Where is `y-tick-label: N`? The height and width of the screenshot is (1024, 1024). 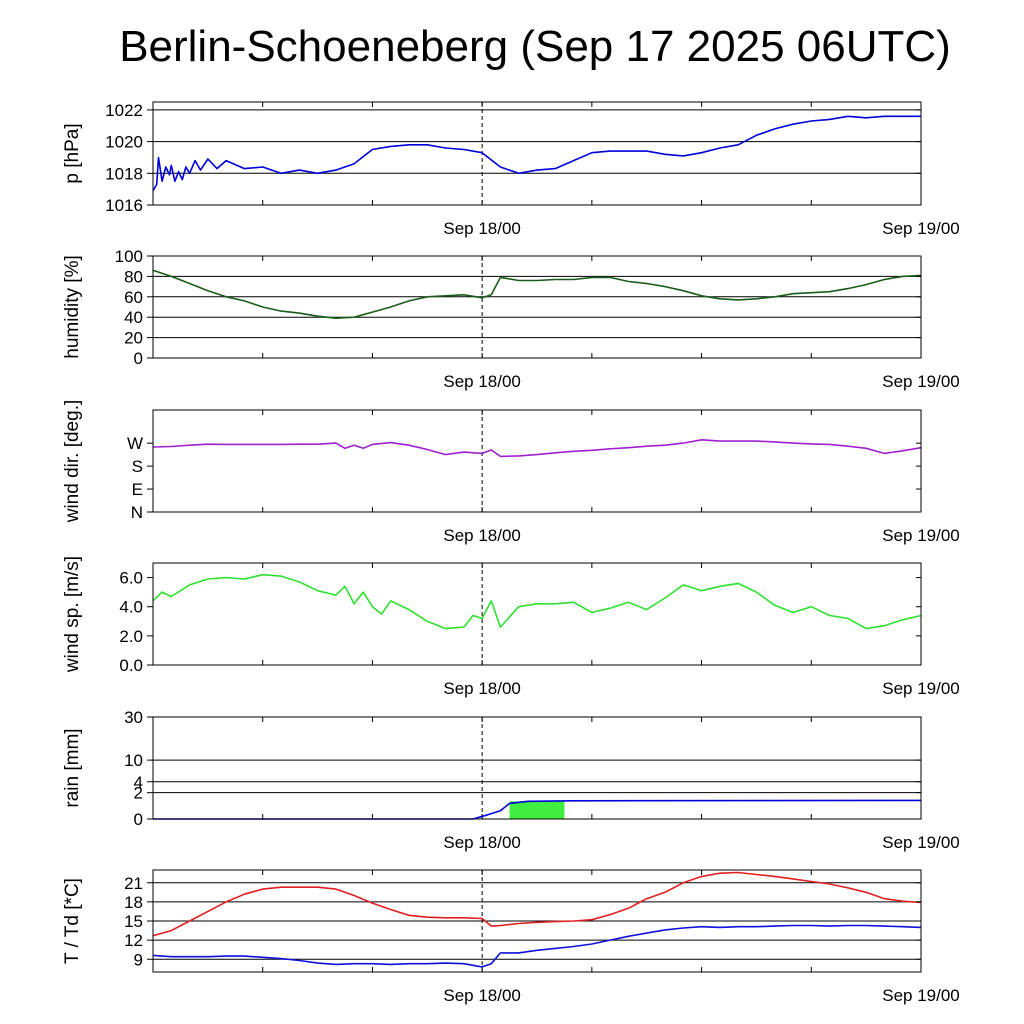
y-tick-label: N is located at coordinates (137, 512).